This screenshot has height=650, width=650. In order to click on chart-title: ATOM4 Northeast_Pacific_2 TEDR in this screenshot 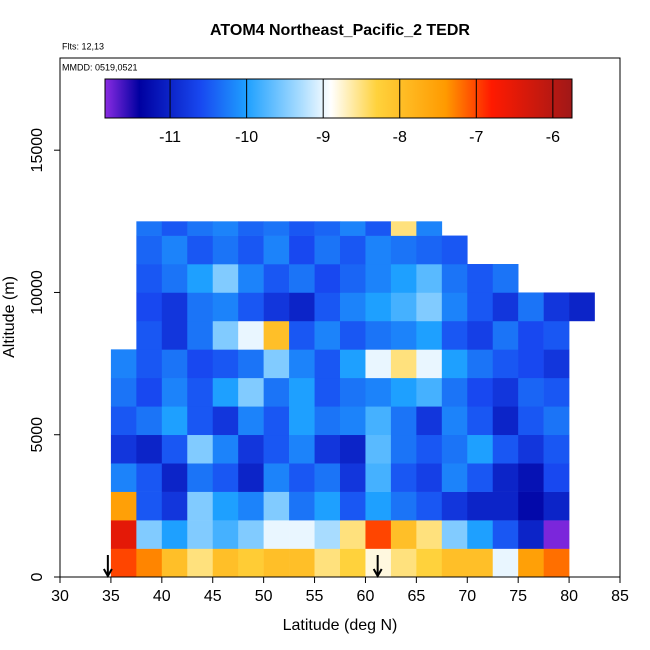, I will do `click(340, 30)`.